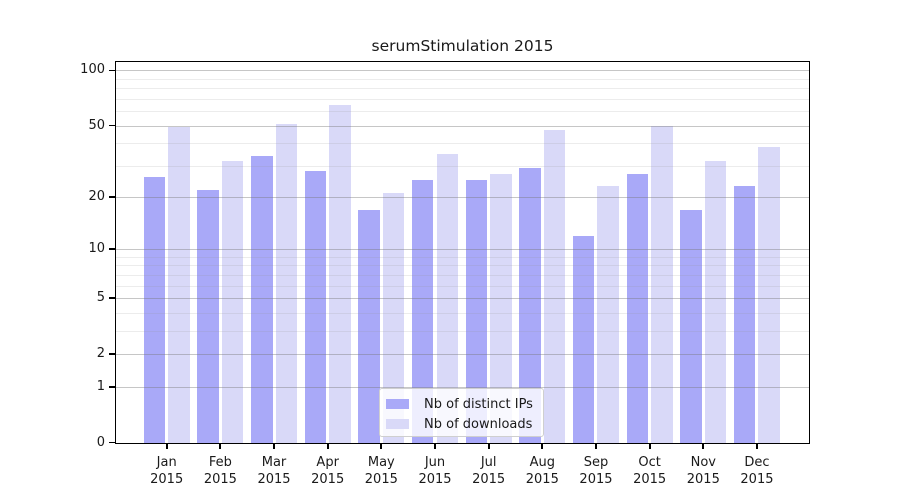  I want to click on legend-label-downloads: Nb of downloads, so click(478, 424).